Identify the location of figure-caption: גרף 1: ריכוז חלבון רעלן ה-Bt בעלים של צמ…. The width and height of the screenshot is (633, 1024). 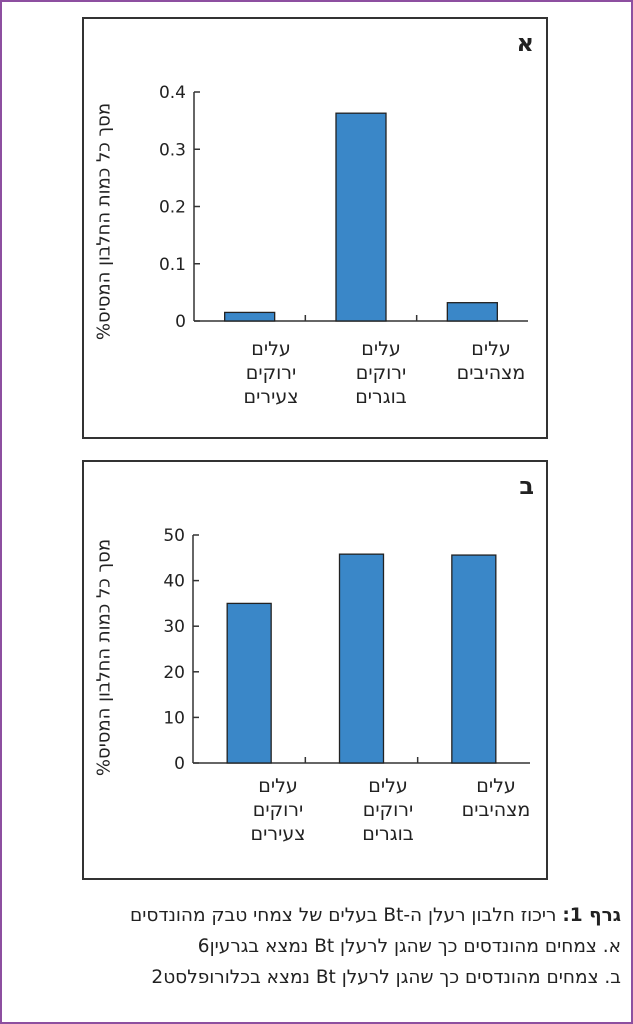
(316, 946).